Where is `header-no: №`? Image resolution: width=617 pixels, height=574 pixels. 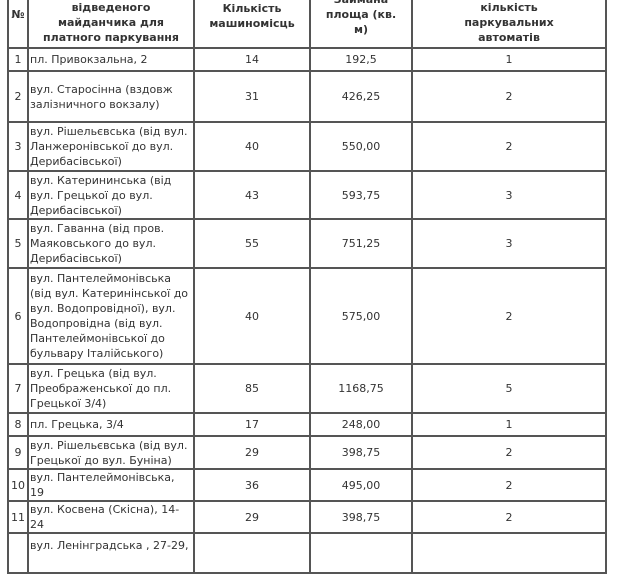 header-no: № is located at coordinates (18, 24).